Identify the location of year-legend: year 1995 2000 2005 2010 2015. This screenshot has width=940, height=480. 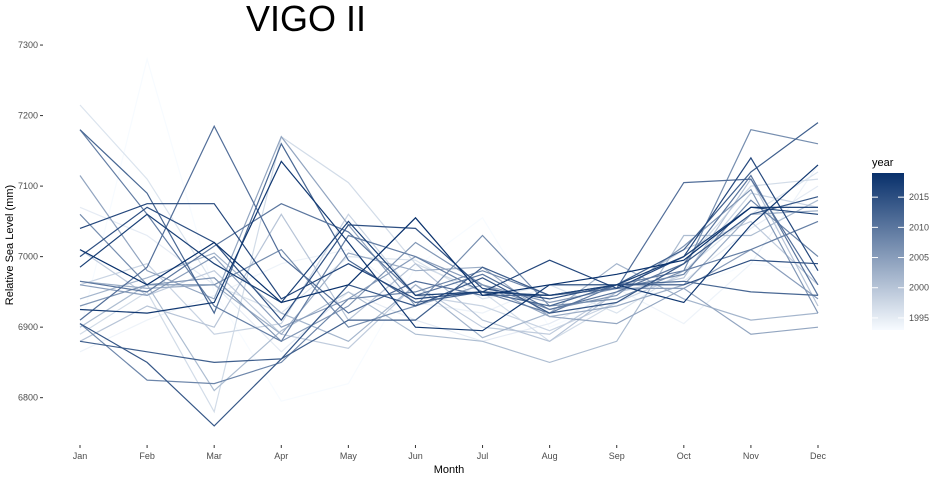
(900, 243).